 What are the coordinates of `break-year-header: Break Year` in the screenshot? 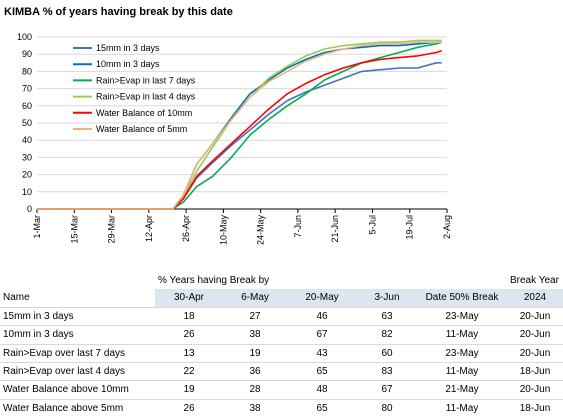 It's located at (534, 280).